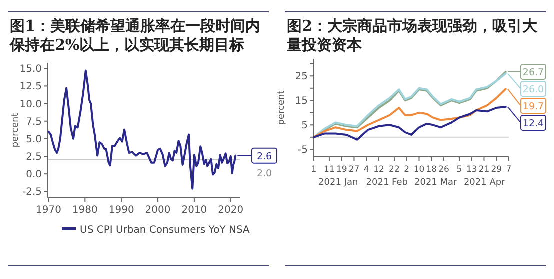 This screenshot has width=554, height=279. What do you see at coordinates (338, 183) in the screenshot?
I see `text: 2021 Jan` at bounding box center [338, 183].